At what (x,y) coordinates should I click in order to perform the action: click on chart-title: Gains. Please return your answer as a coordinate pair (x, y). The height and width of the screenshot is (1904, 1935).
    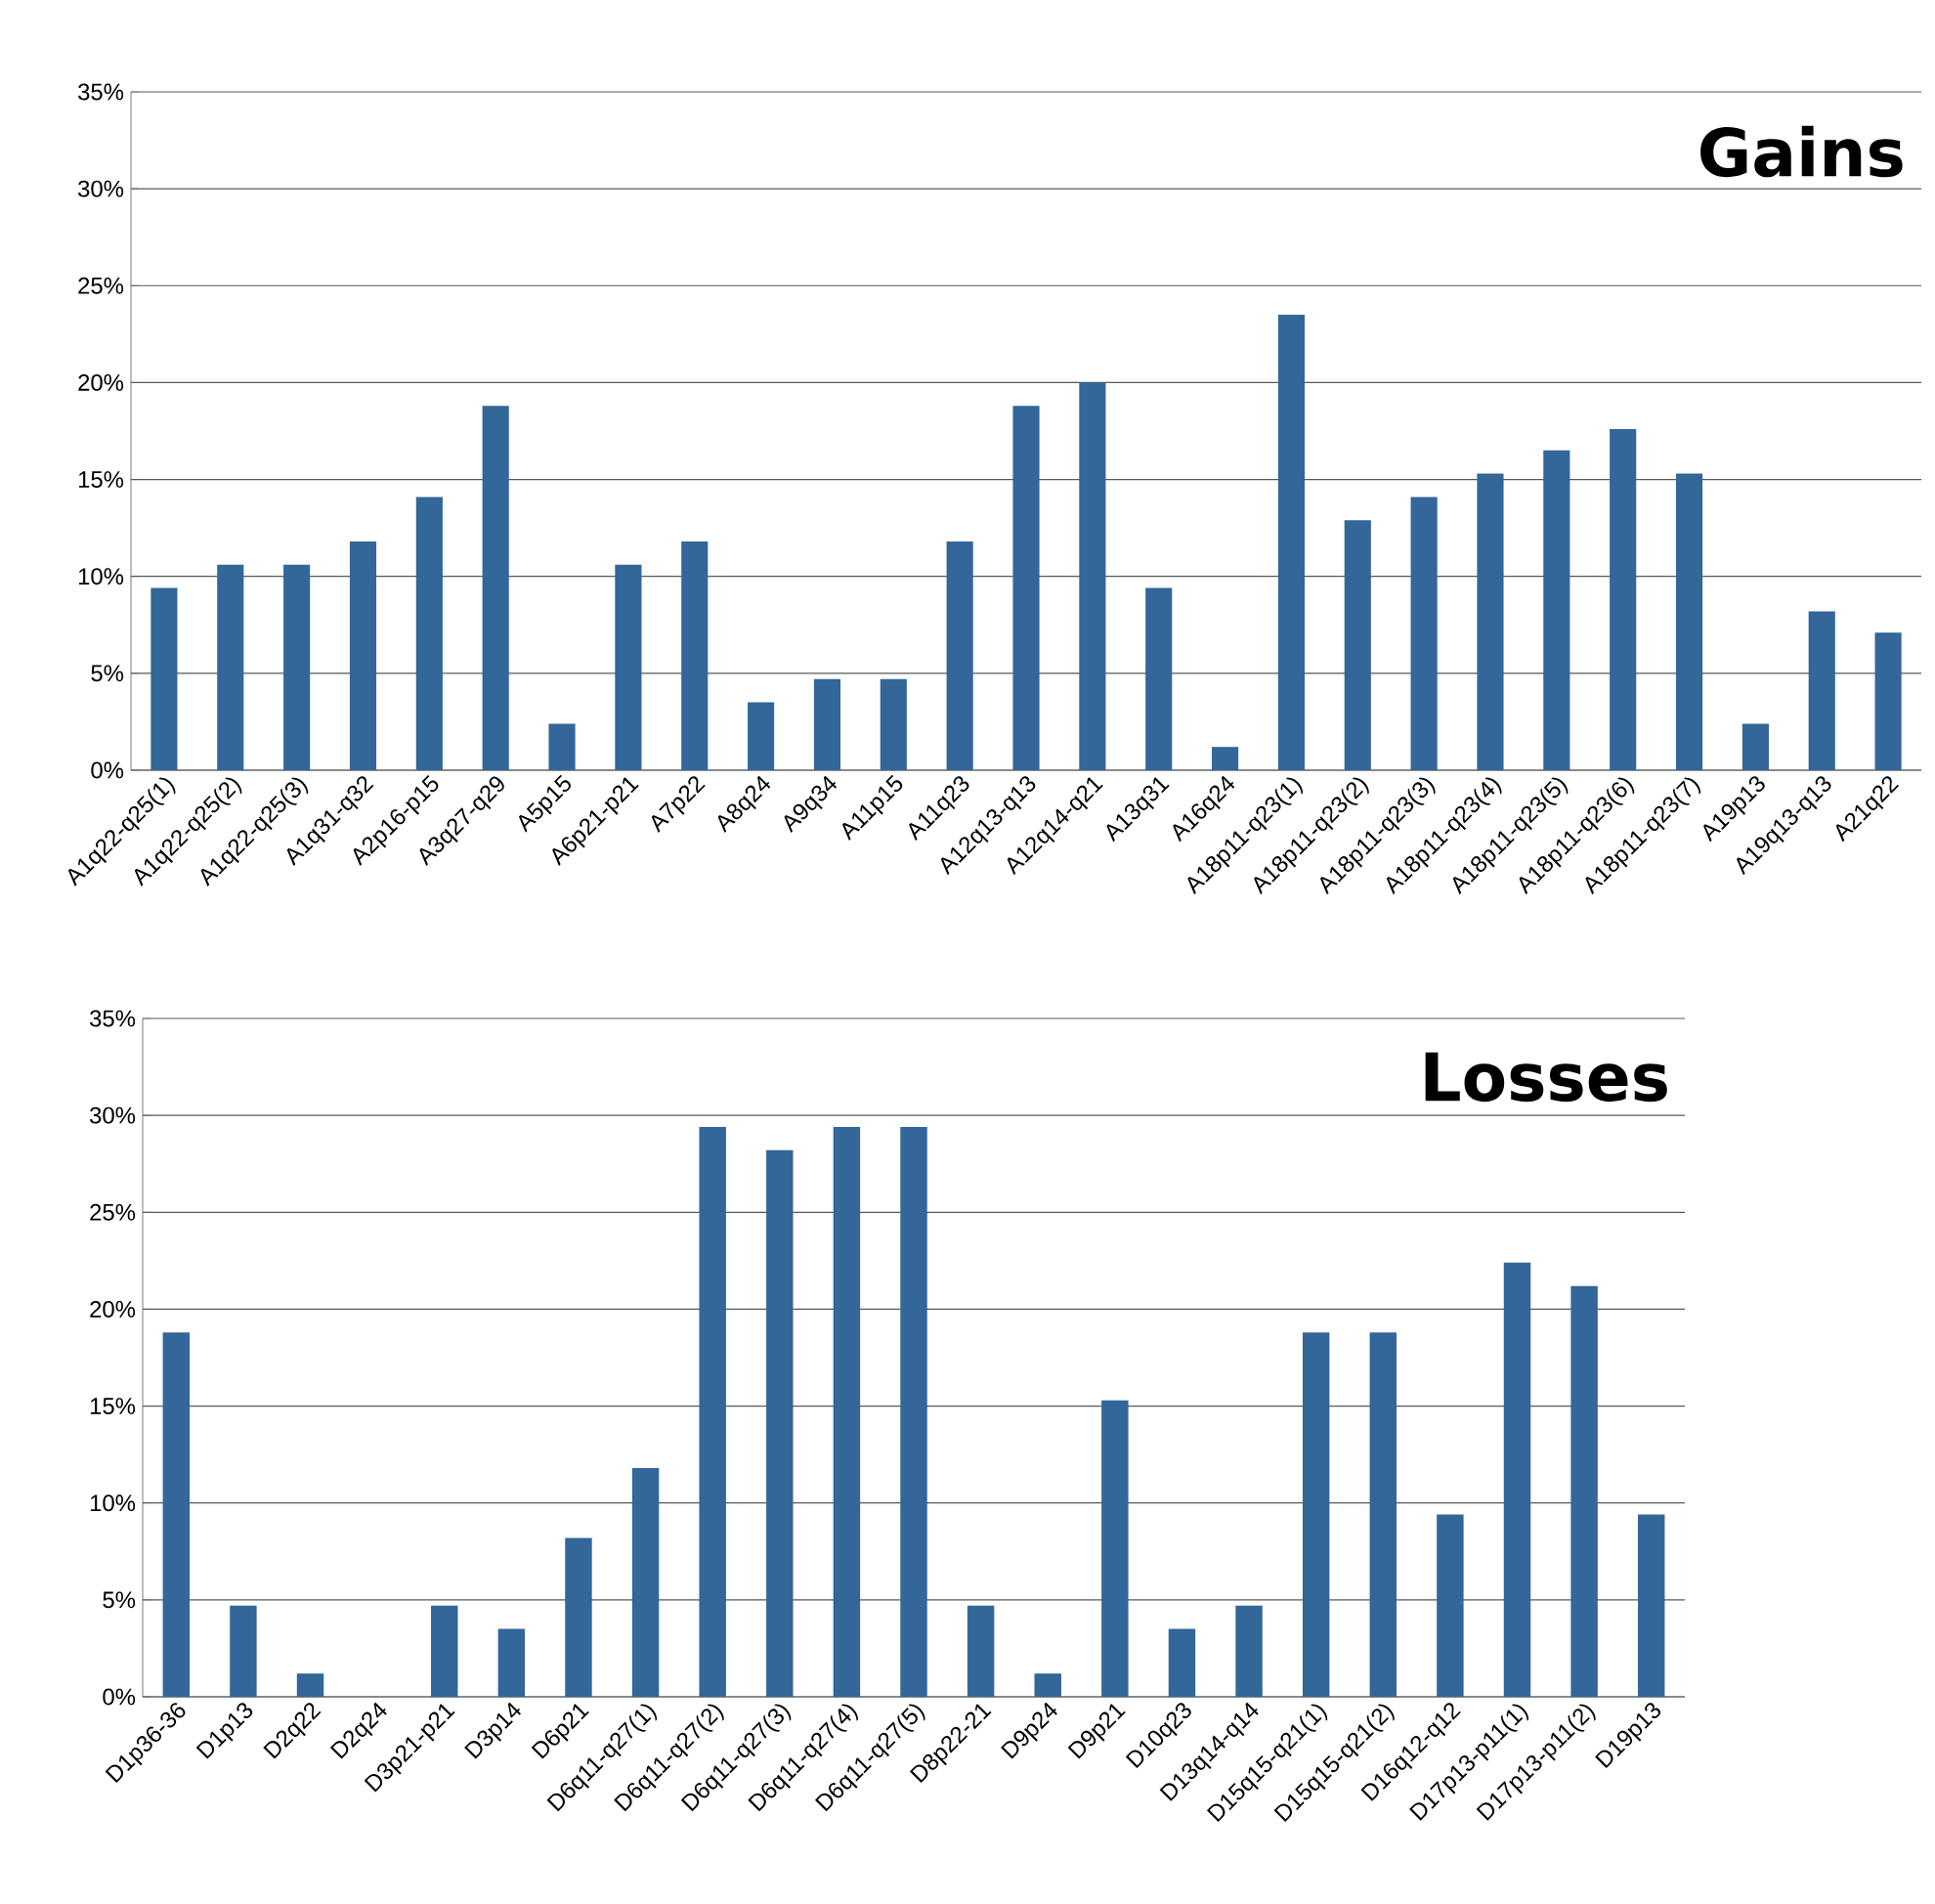
    Looking at the image, I should click on (1802, 151).